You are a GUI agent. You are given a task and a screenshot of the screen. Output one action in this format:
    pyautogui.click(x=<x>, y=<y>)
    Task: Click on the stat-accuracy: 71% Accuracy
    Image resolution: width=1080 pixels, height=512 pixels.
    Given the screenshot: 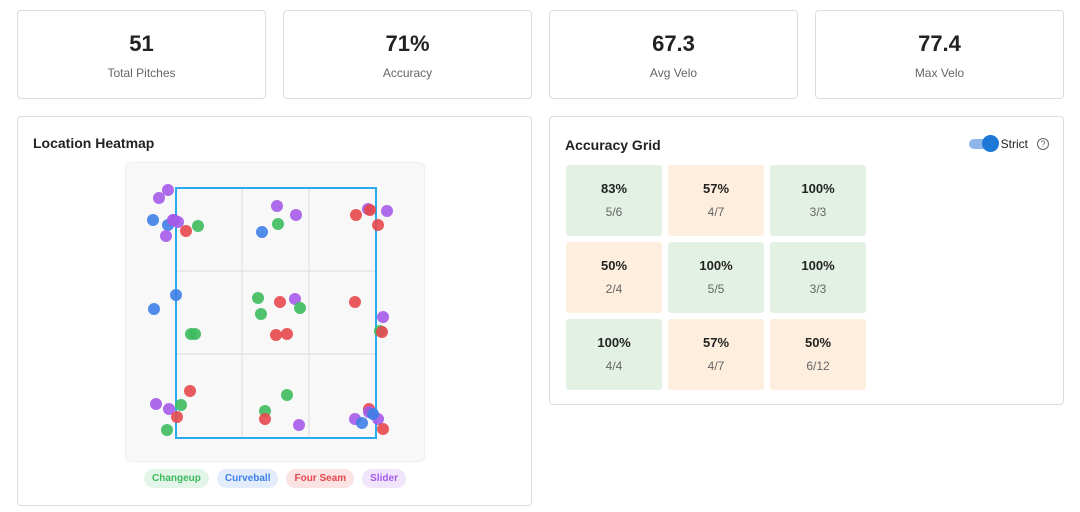 What is the action you would take?
    pyautogui.click(x=407, y=54)
    